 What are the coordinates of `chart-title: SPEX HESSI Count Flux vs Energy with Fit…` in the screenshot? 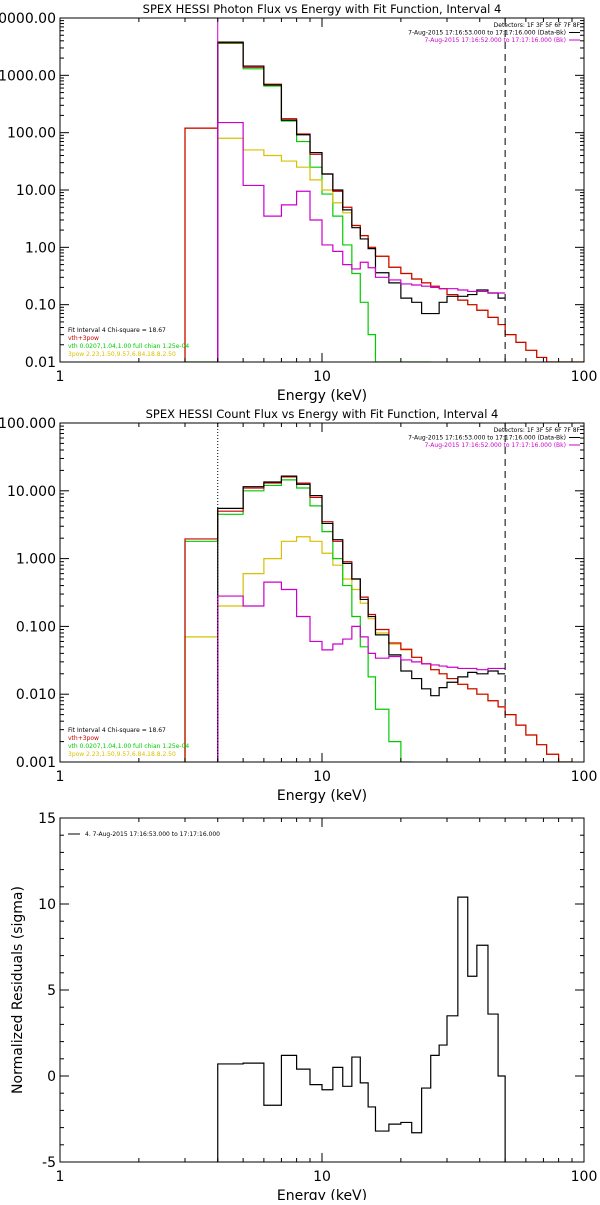 It's located at (322, 414).